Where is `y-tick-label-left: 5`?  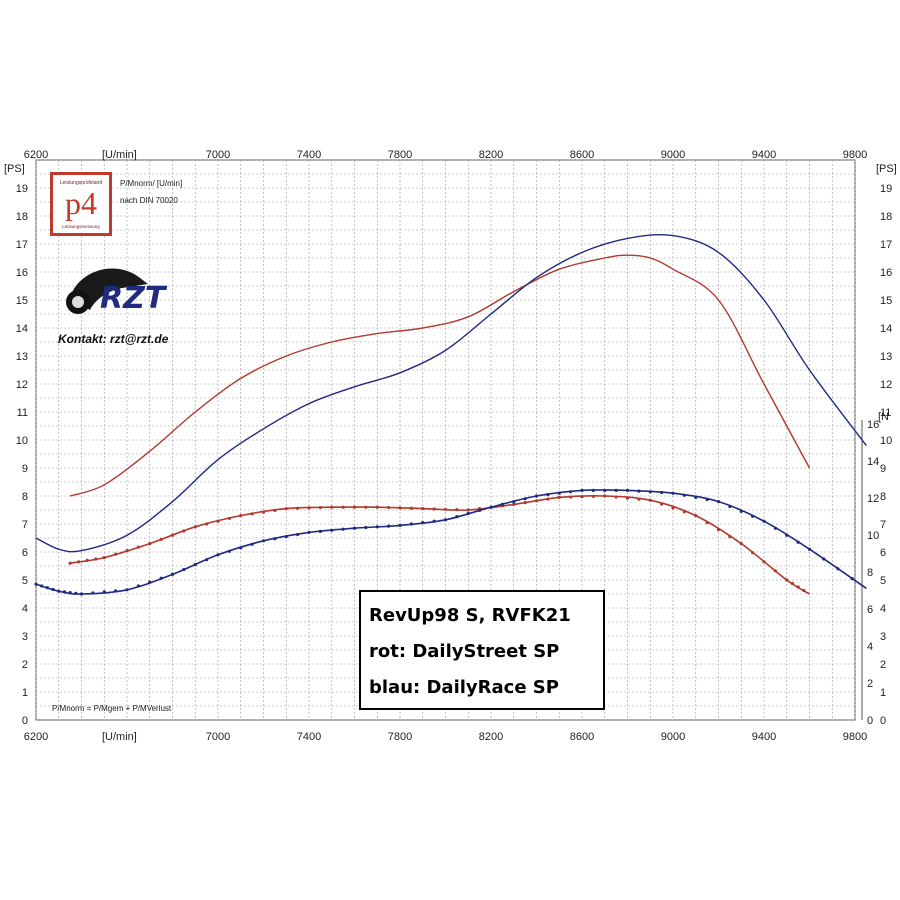 y-tick-label-left: 5 is located at coordinates (25, 581).